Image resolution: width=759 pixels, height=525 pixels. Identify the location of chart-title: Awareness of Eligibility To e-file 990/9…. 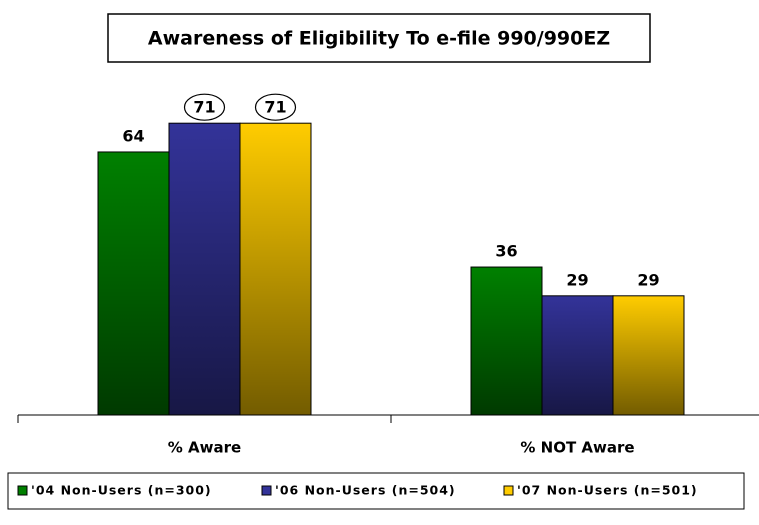
(379, 39).